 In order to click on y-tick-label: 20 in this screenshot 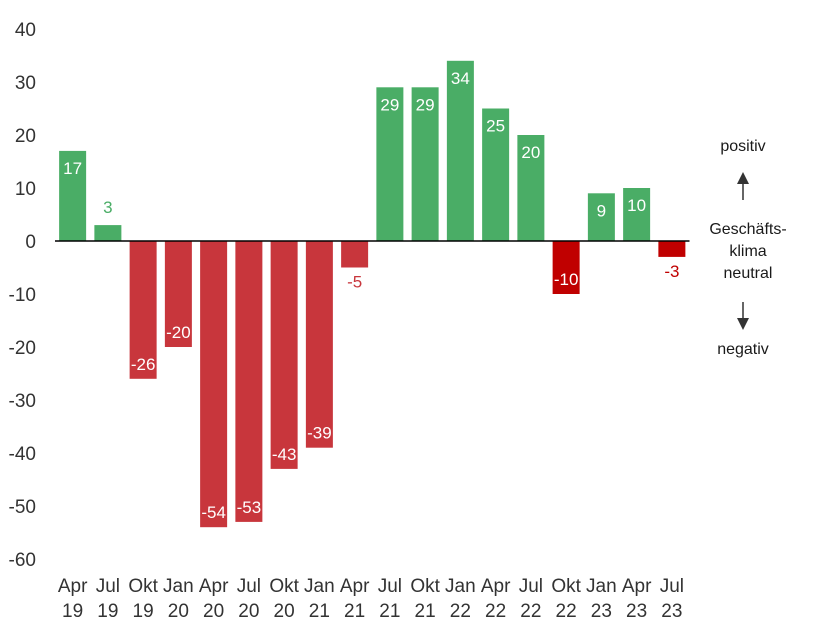, I will do `click(25, 136)`.